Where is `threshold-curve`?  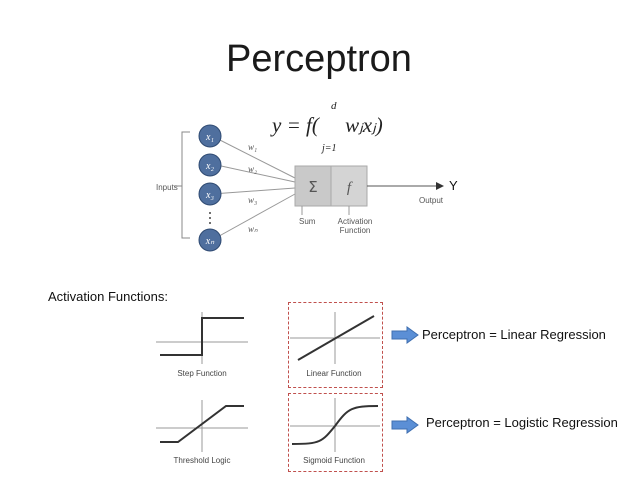 threshold-curve is located at coordinates (202, 424).